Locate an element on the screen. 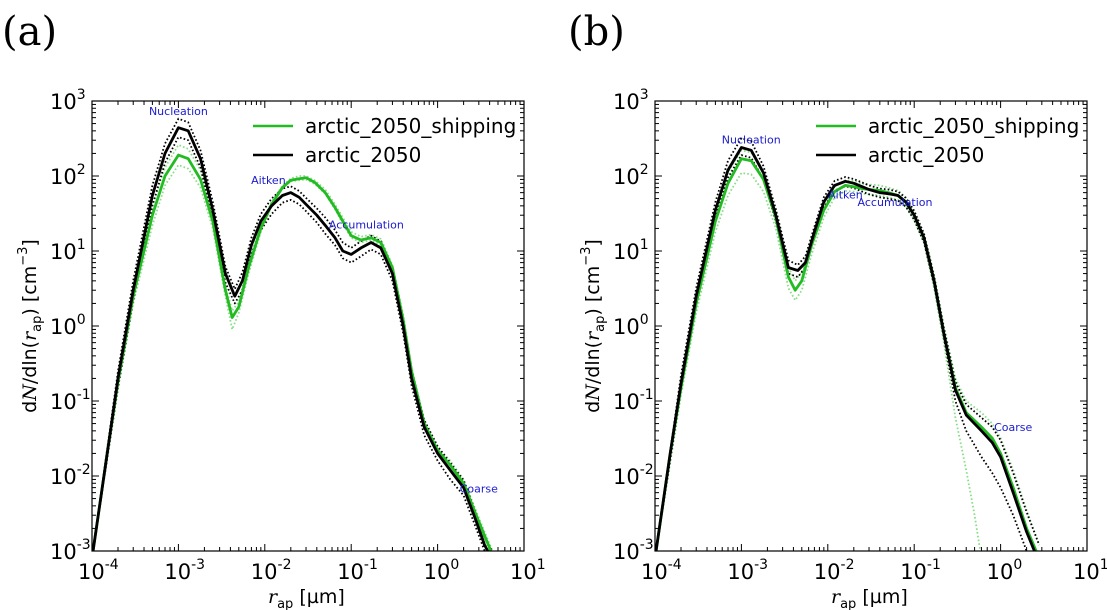  panel-b-label: (b) is located at coordinates (596, 32).